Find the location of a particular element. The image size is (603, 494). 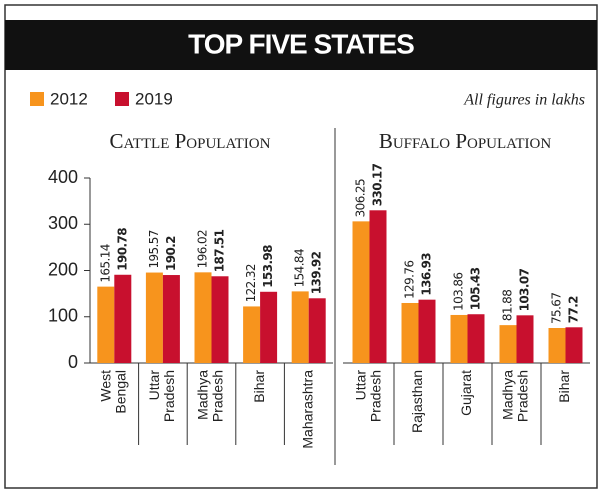

value-label: 154.84 is located at coordinates (300, 268).